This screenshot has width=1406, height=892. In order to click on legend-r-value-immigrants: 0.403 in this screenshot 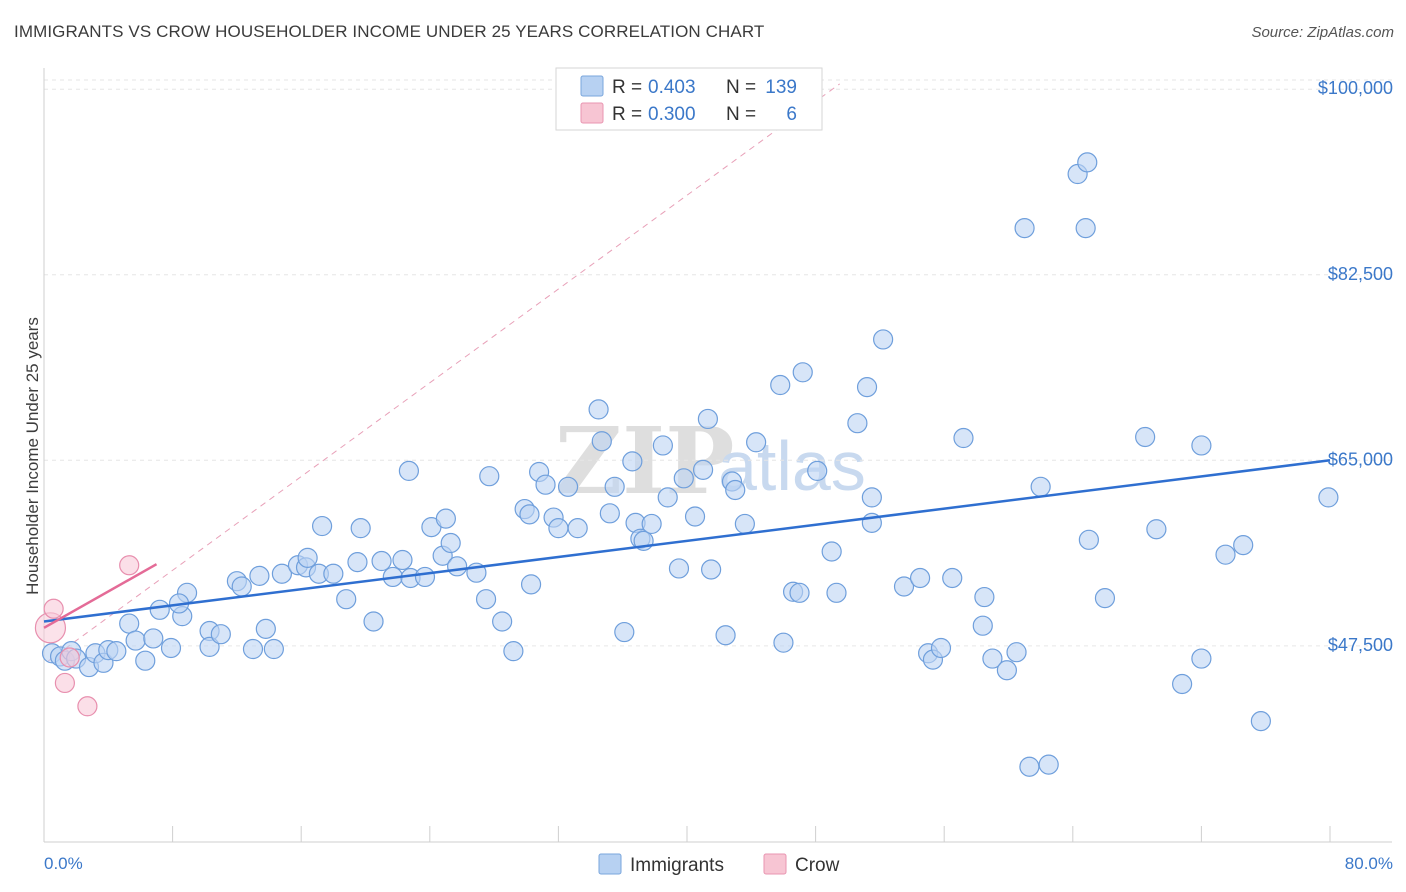, I will do `click(672, 87)`.